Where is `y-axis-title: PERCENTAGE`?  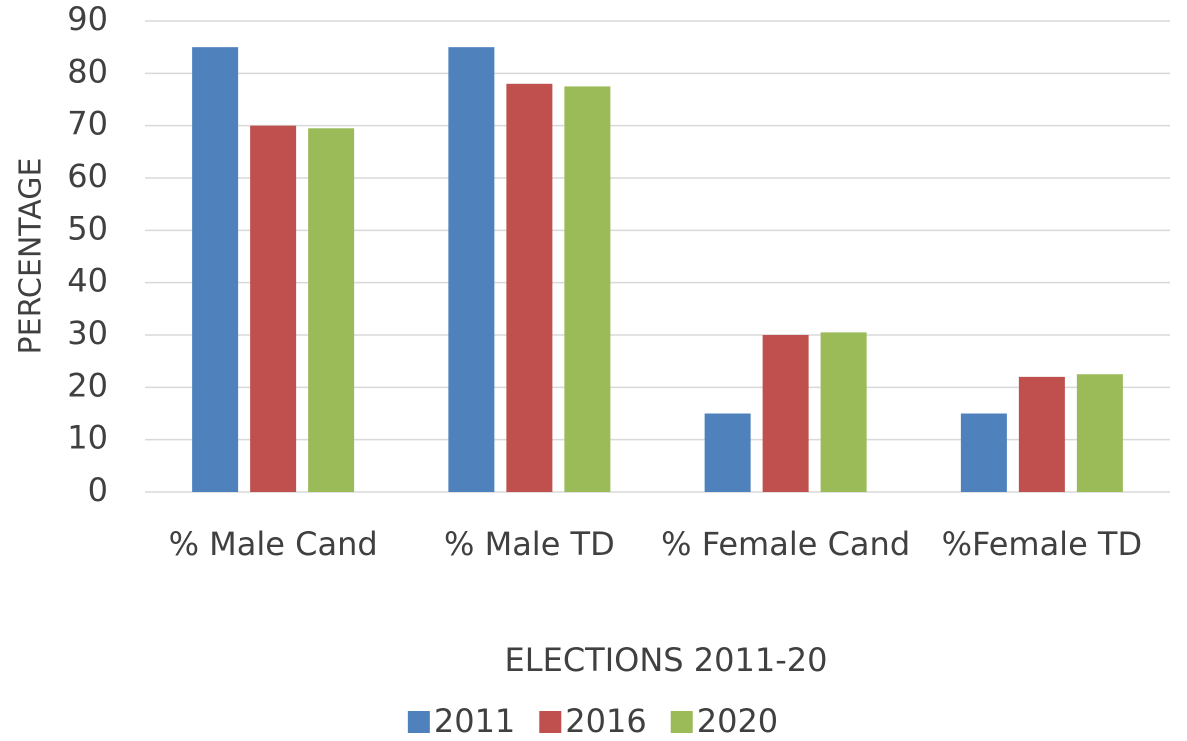
y-axis-title: PERCENTAGE is located at coordinates (31, 256).